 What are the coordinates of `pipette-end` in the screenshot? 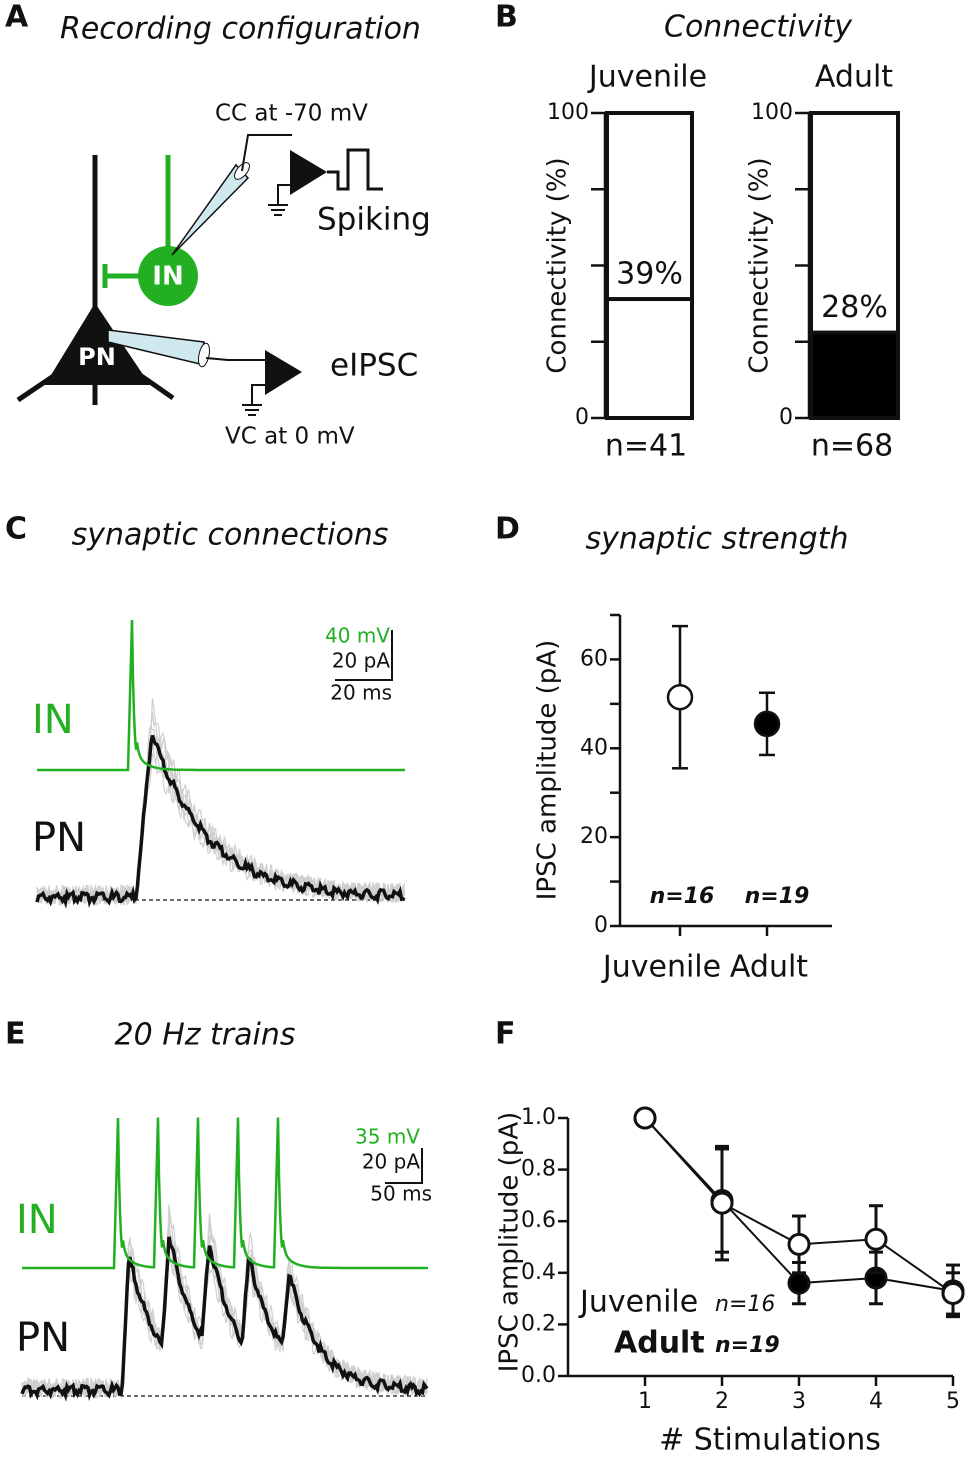 It's located at (204, 355).